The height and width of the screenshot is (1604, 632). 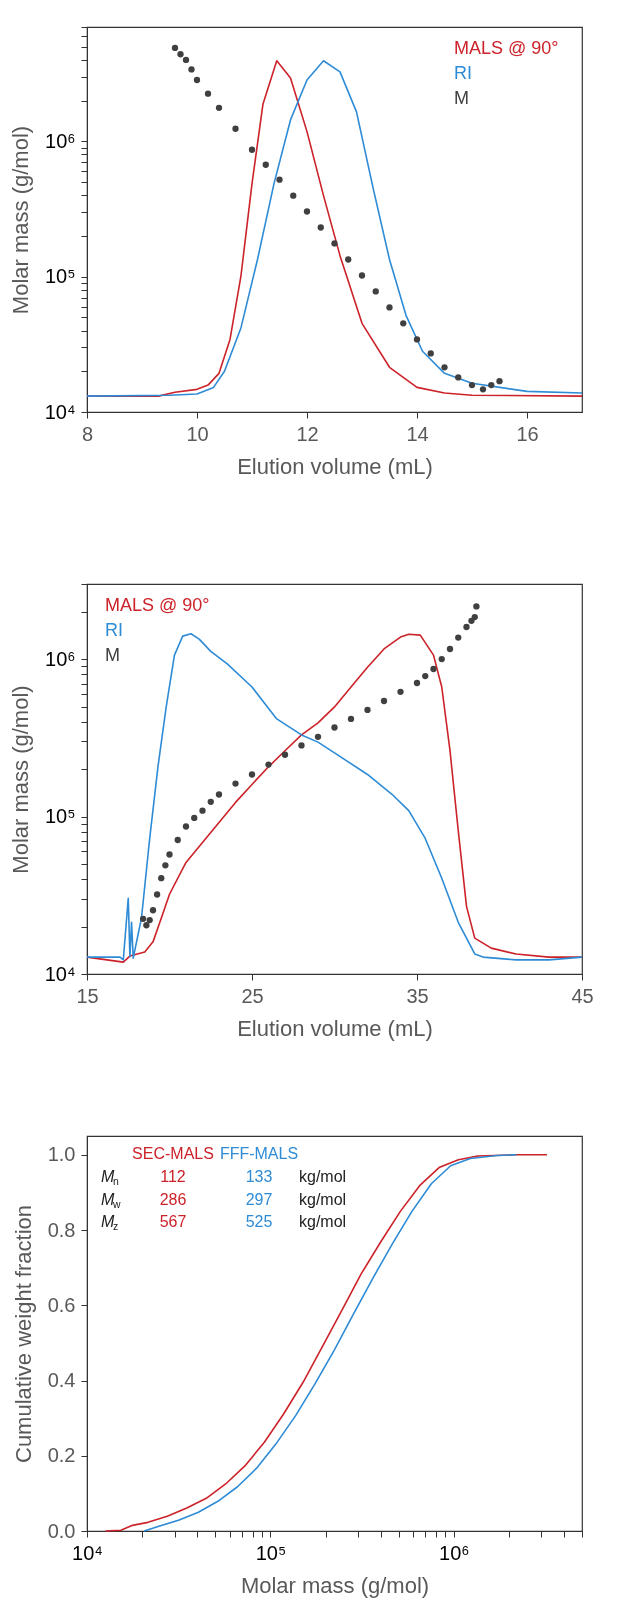 I want to click on y-tick-label: 0.0, so click(x=61, y=1530).